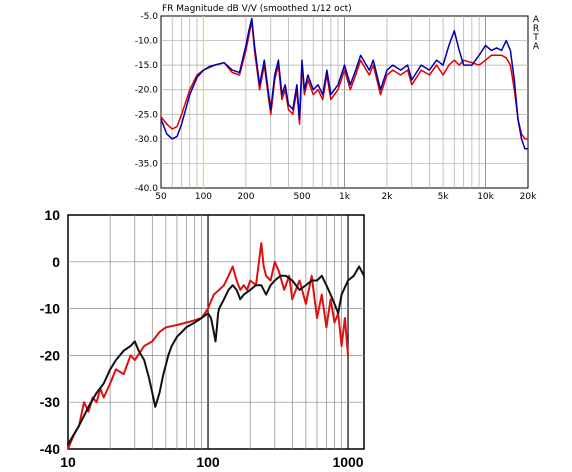 This screenshot has width=572, height=472. What do you see at coordinates (52, 215) in the screenshot?
I see `y-tick-label: 10` at bounding box center [52, 215].